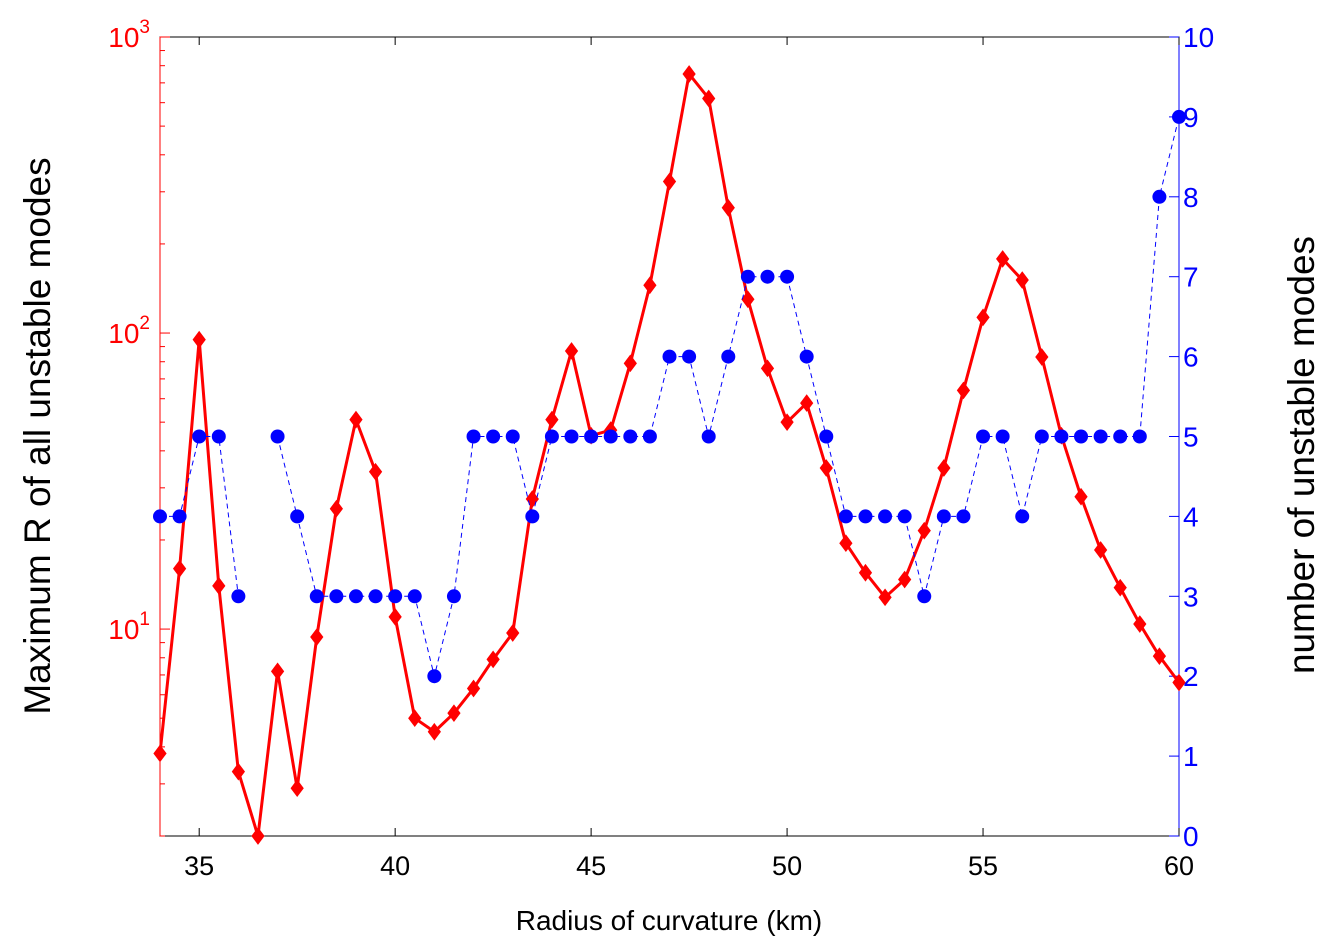  I want to click on right-tick-label: 10, so click(1198, 37).